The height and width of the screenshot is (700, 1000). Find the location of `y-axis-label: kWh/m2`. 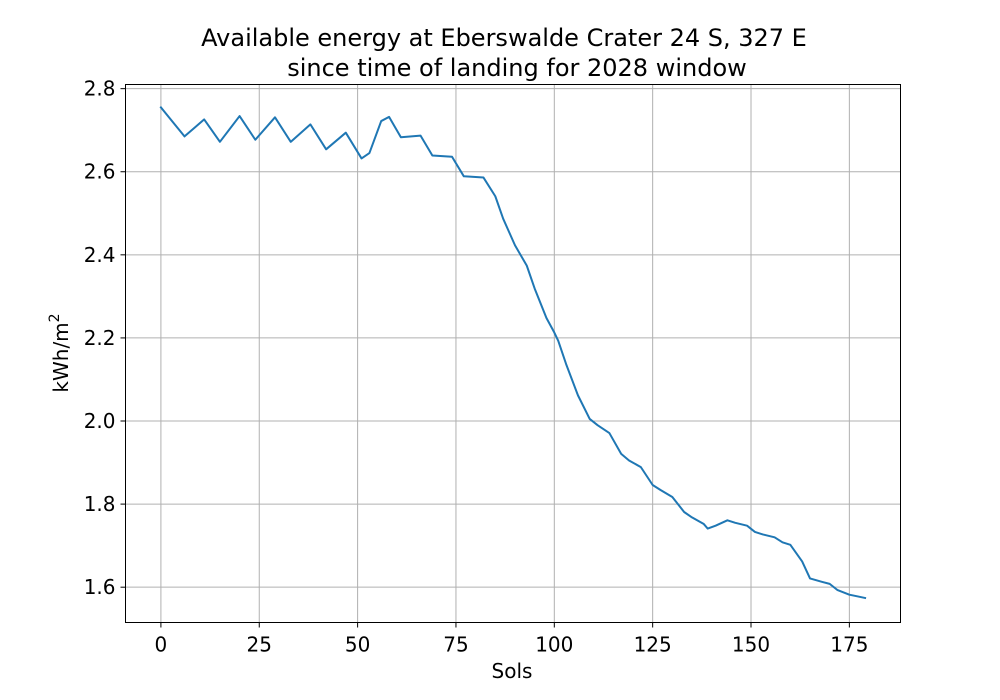

y-axis-label: kWh/m2 is located at coordinates (60, 352).